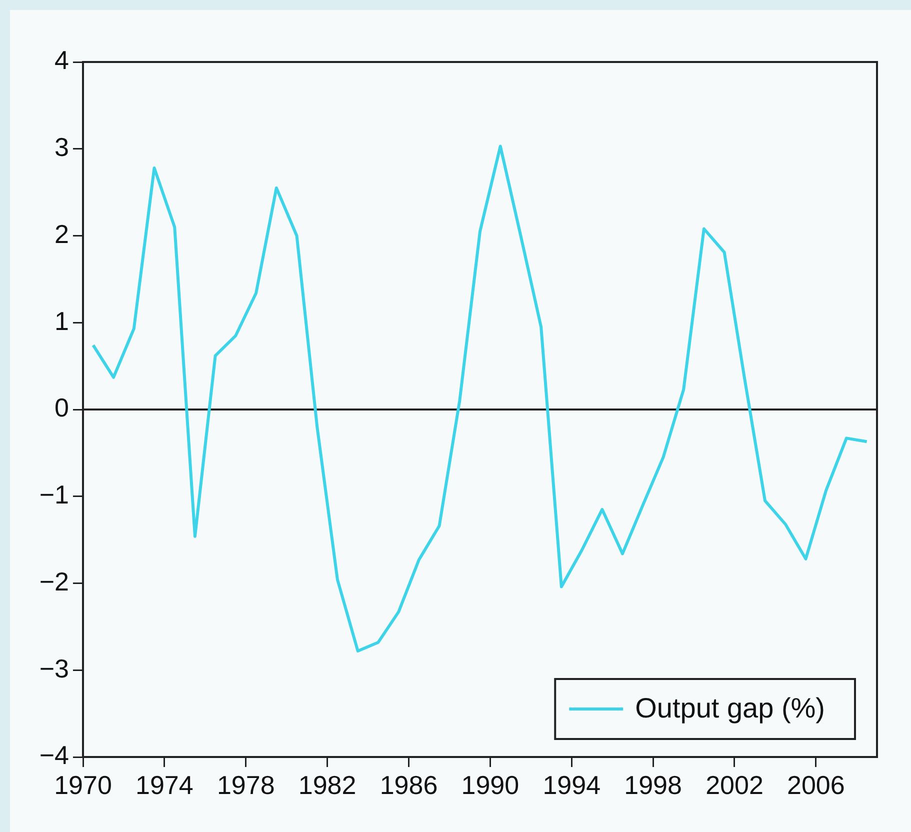  What do you see at coordinates (61, 407) in the screenshot?
I see `y-tick-label: 0` at bounding box center [61, 407].